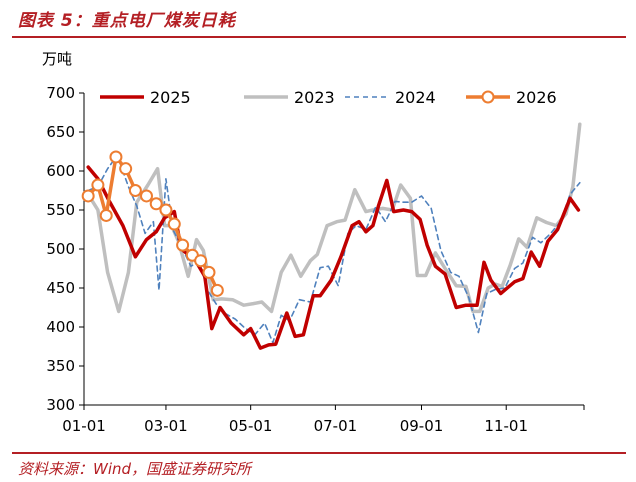  I want to click on y-tick-label: 500, so click(60, 249).